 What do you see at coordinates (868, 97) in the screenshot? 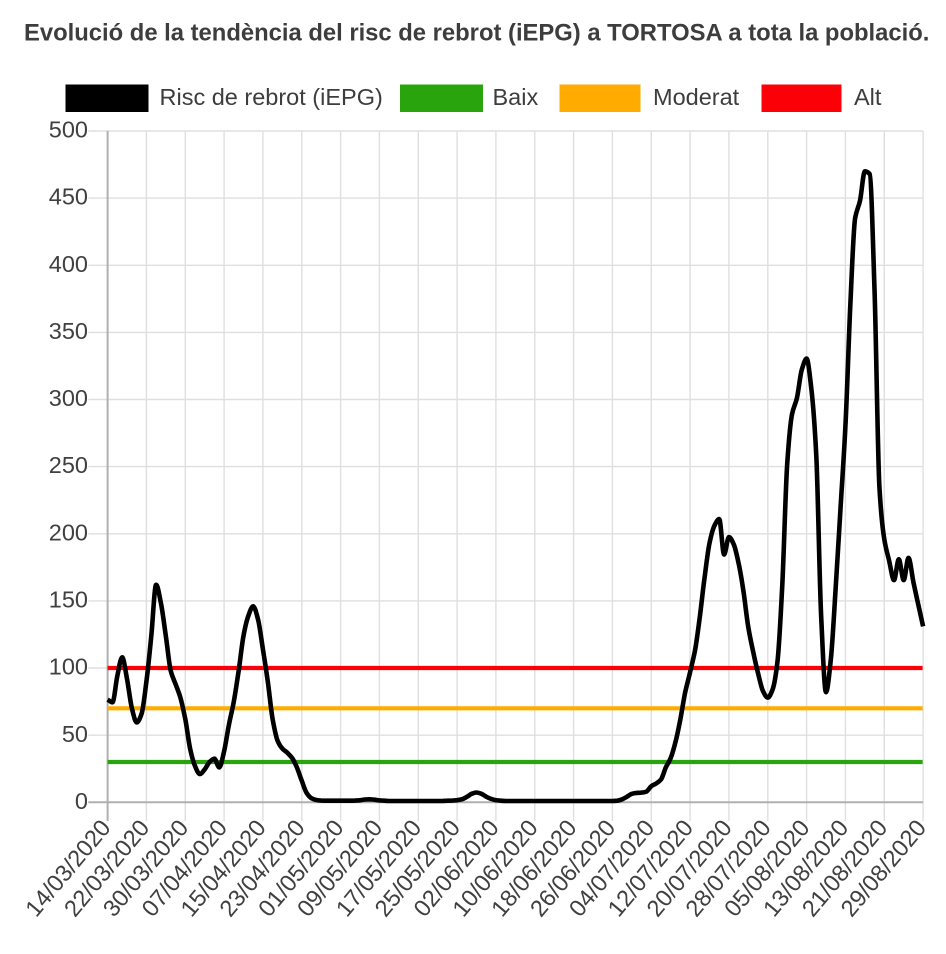
I see `svg-text: Alt` at bounding box center [868, 97].